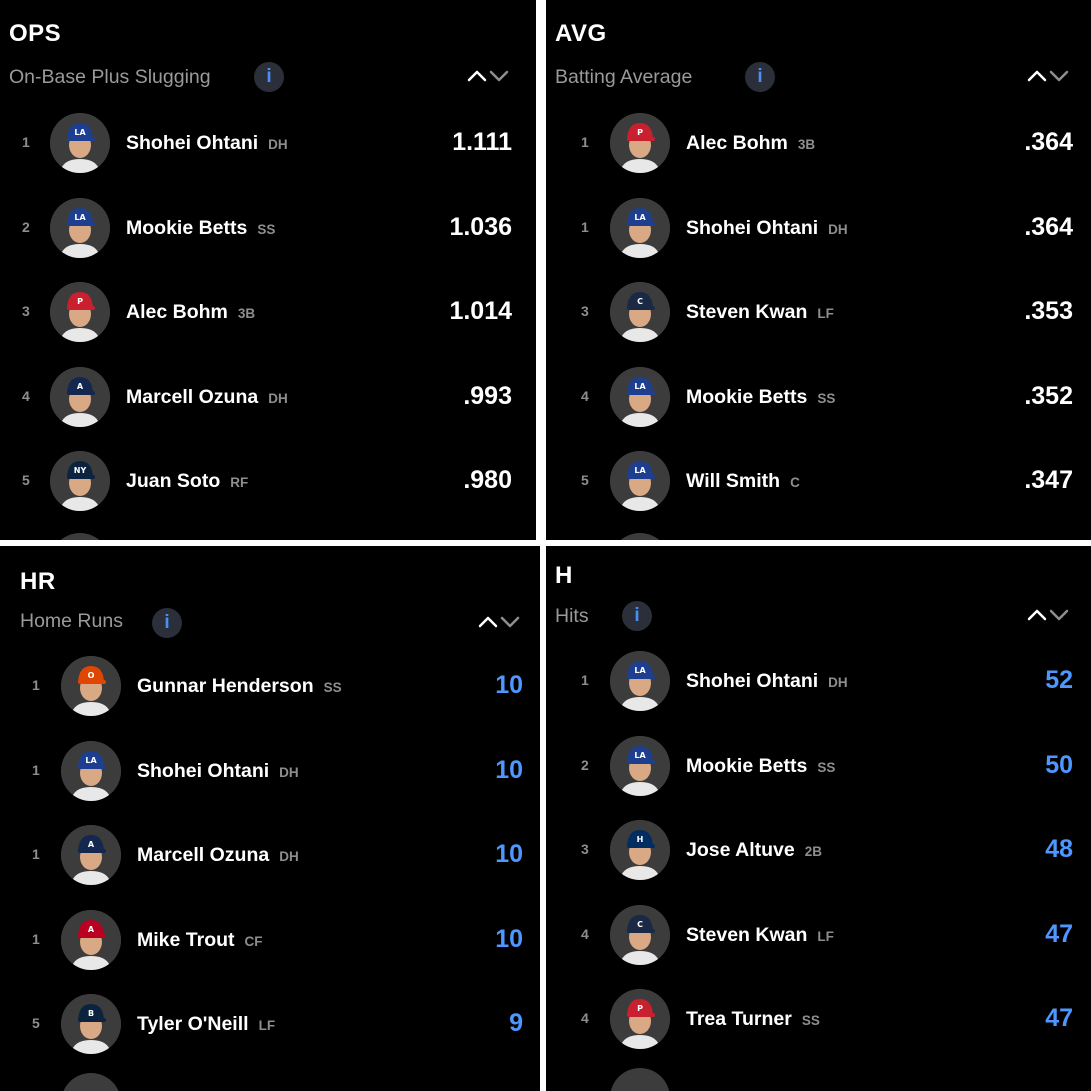 This screenshot has height=1091, width=1091. I want to click on leaderboard-row: 5 B Tyler O'Neill LF 9, so click(270, 1024).